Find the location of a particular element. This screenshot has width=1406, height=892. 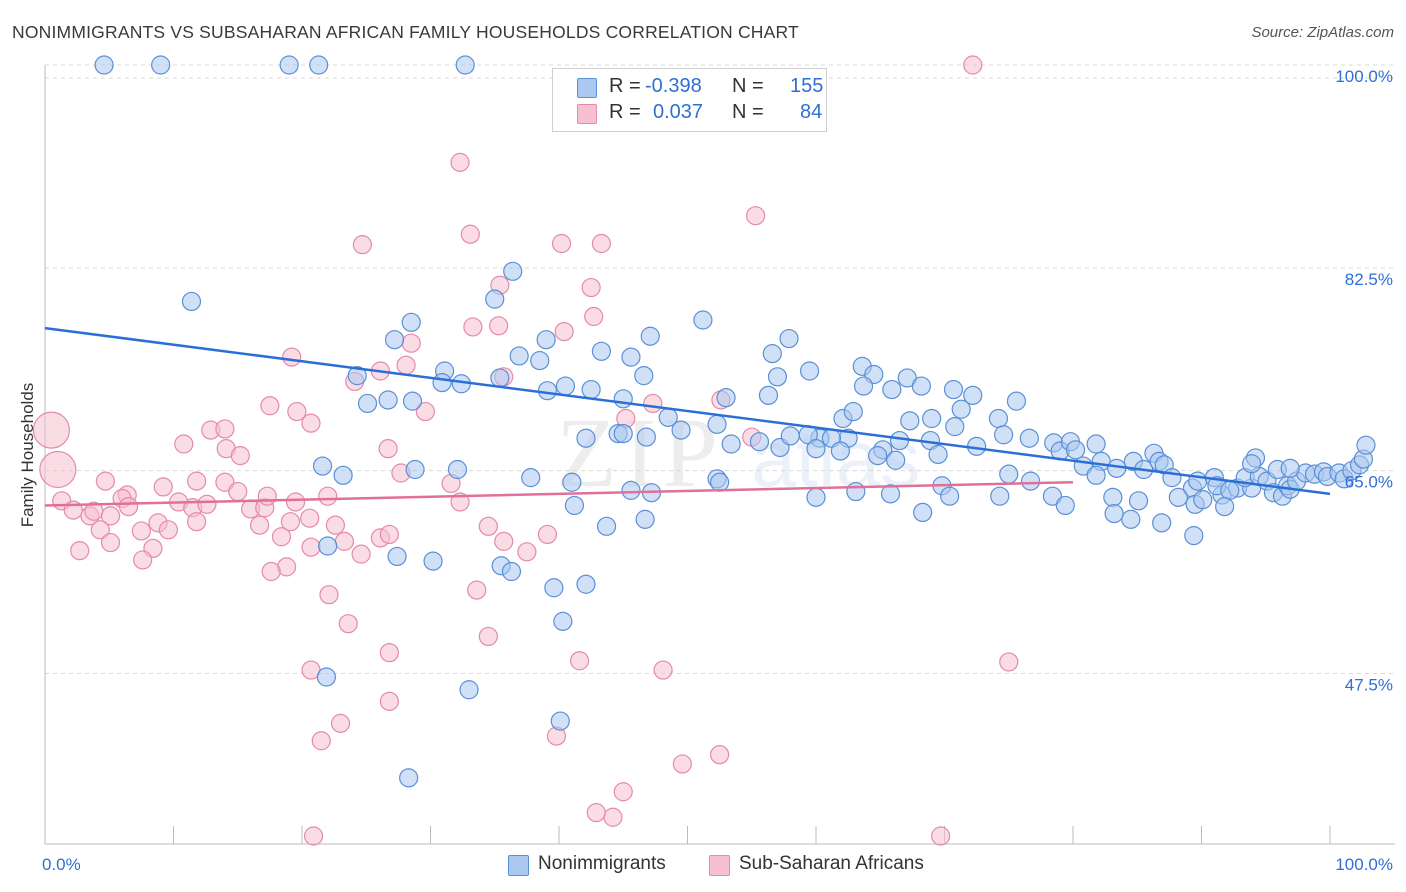

legend-r-label: R = is located at coordinates (625, 86).